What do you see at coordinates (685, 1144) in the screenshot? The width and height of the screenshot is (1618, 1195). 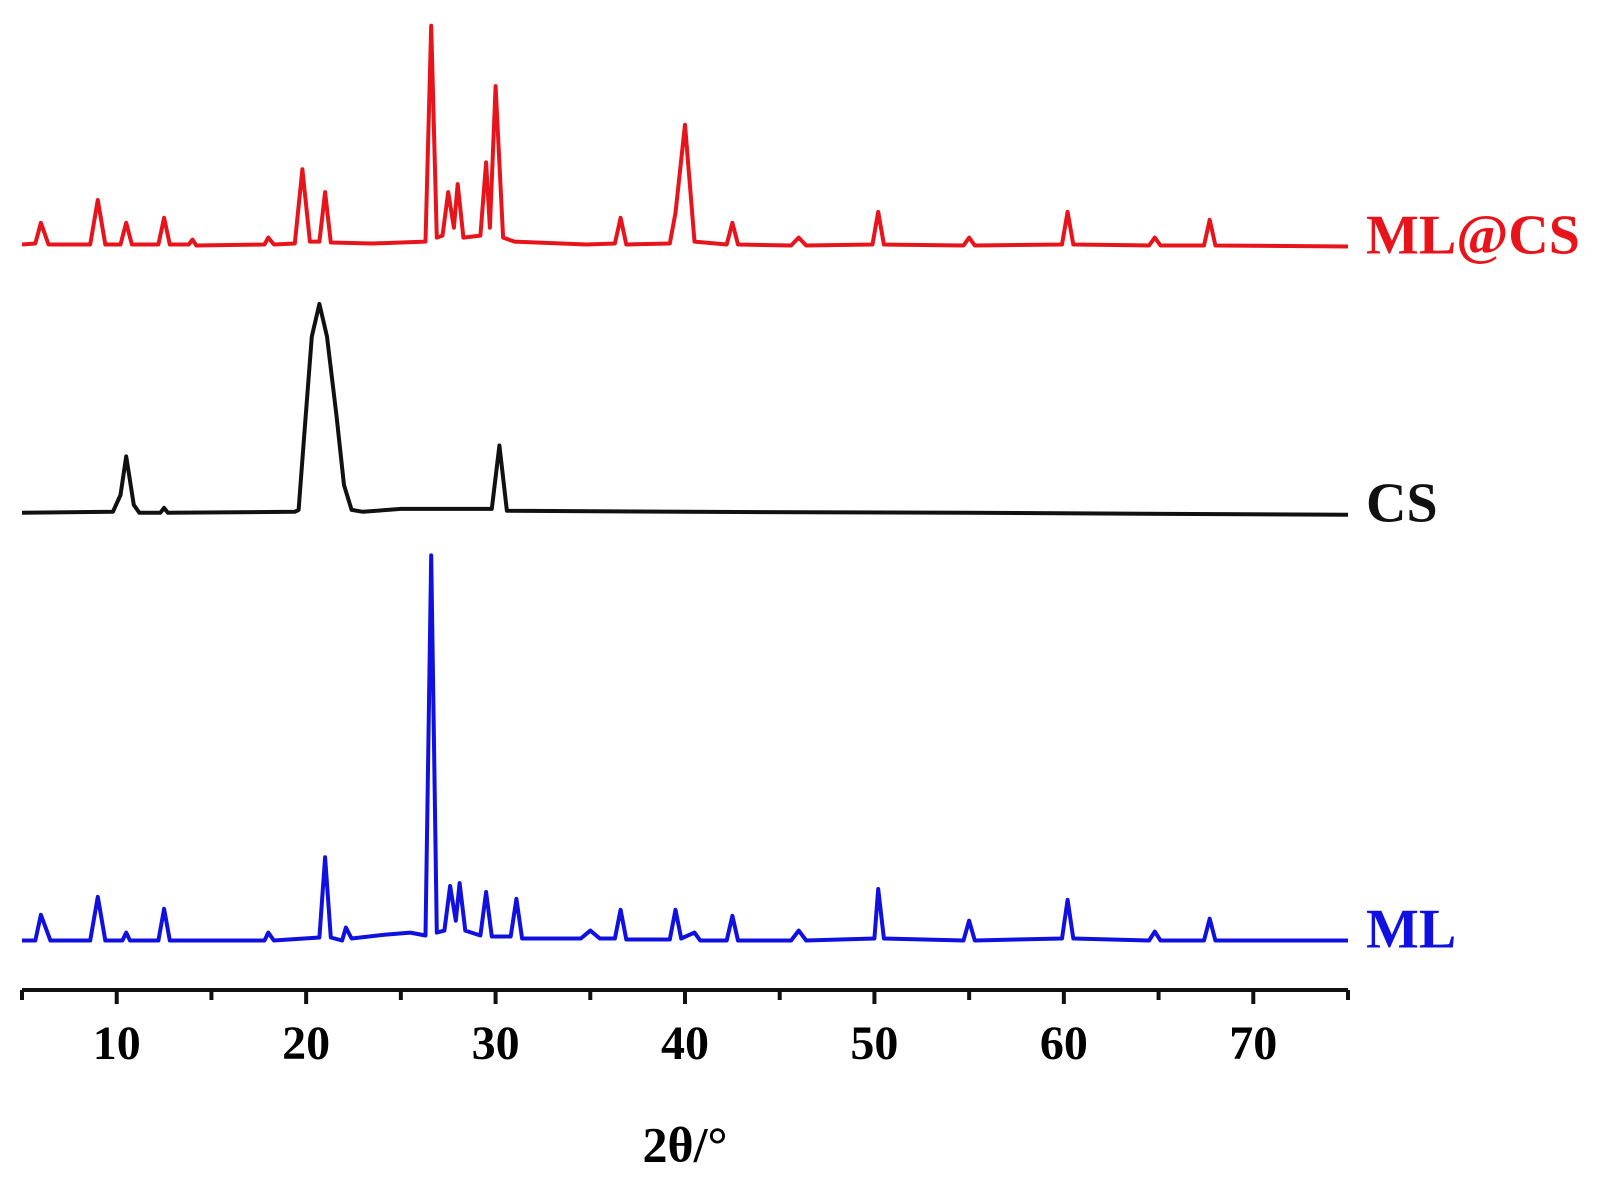 I see `x-axis-label: 2θ/°` at bounding box center [685, 1144].